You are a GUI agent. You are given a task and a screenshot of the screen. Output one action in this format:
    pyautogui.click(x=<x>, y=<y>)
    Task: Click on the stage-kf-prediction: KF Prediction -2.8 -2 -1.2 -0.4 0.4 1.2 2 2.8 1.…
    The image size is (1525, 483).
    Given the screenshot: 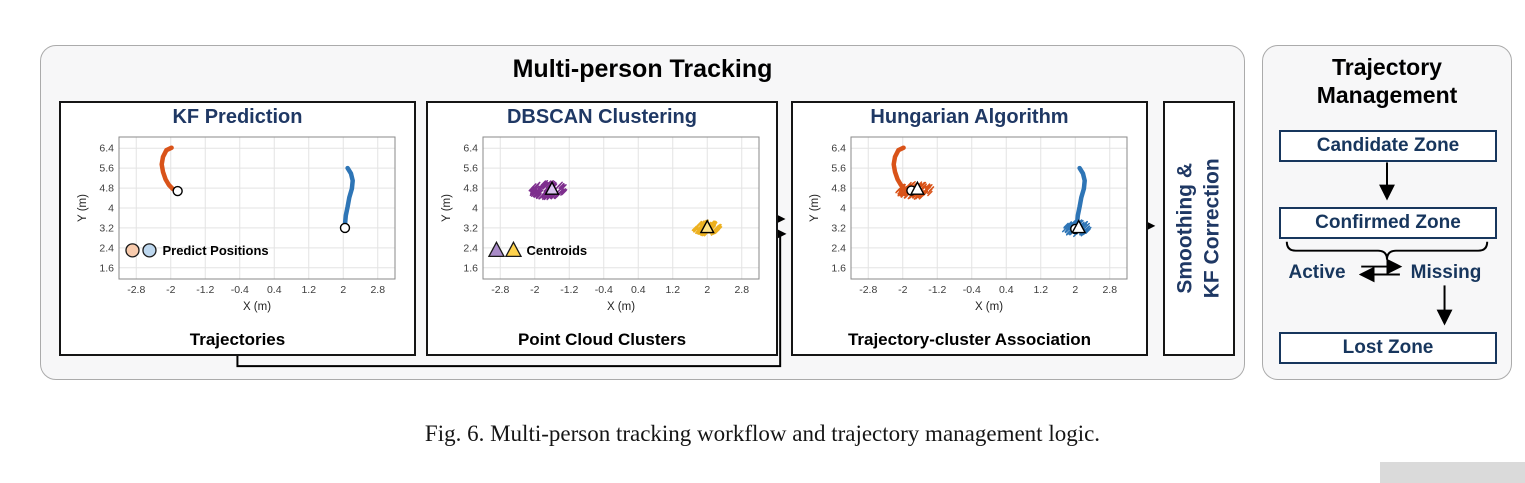 What is the action you would take?
    pyautogui.click(x=237, y=228)
    